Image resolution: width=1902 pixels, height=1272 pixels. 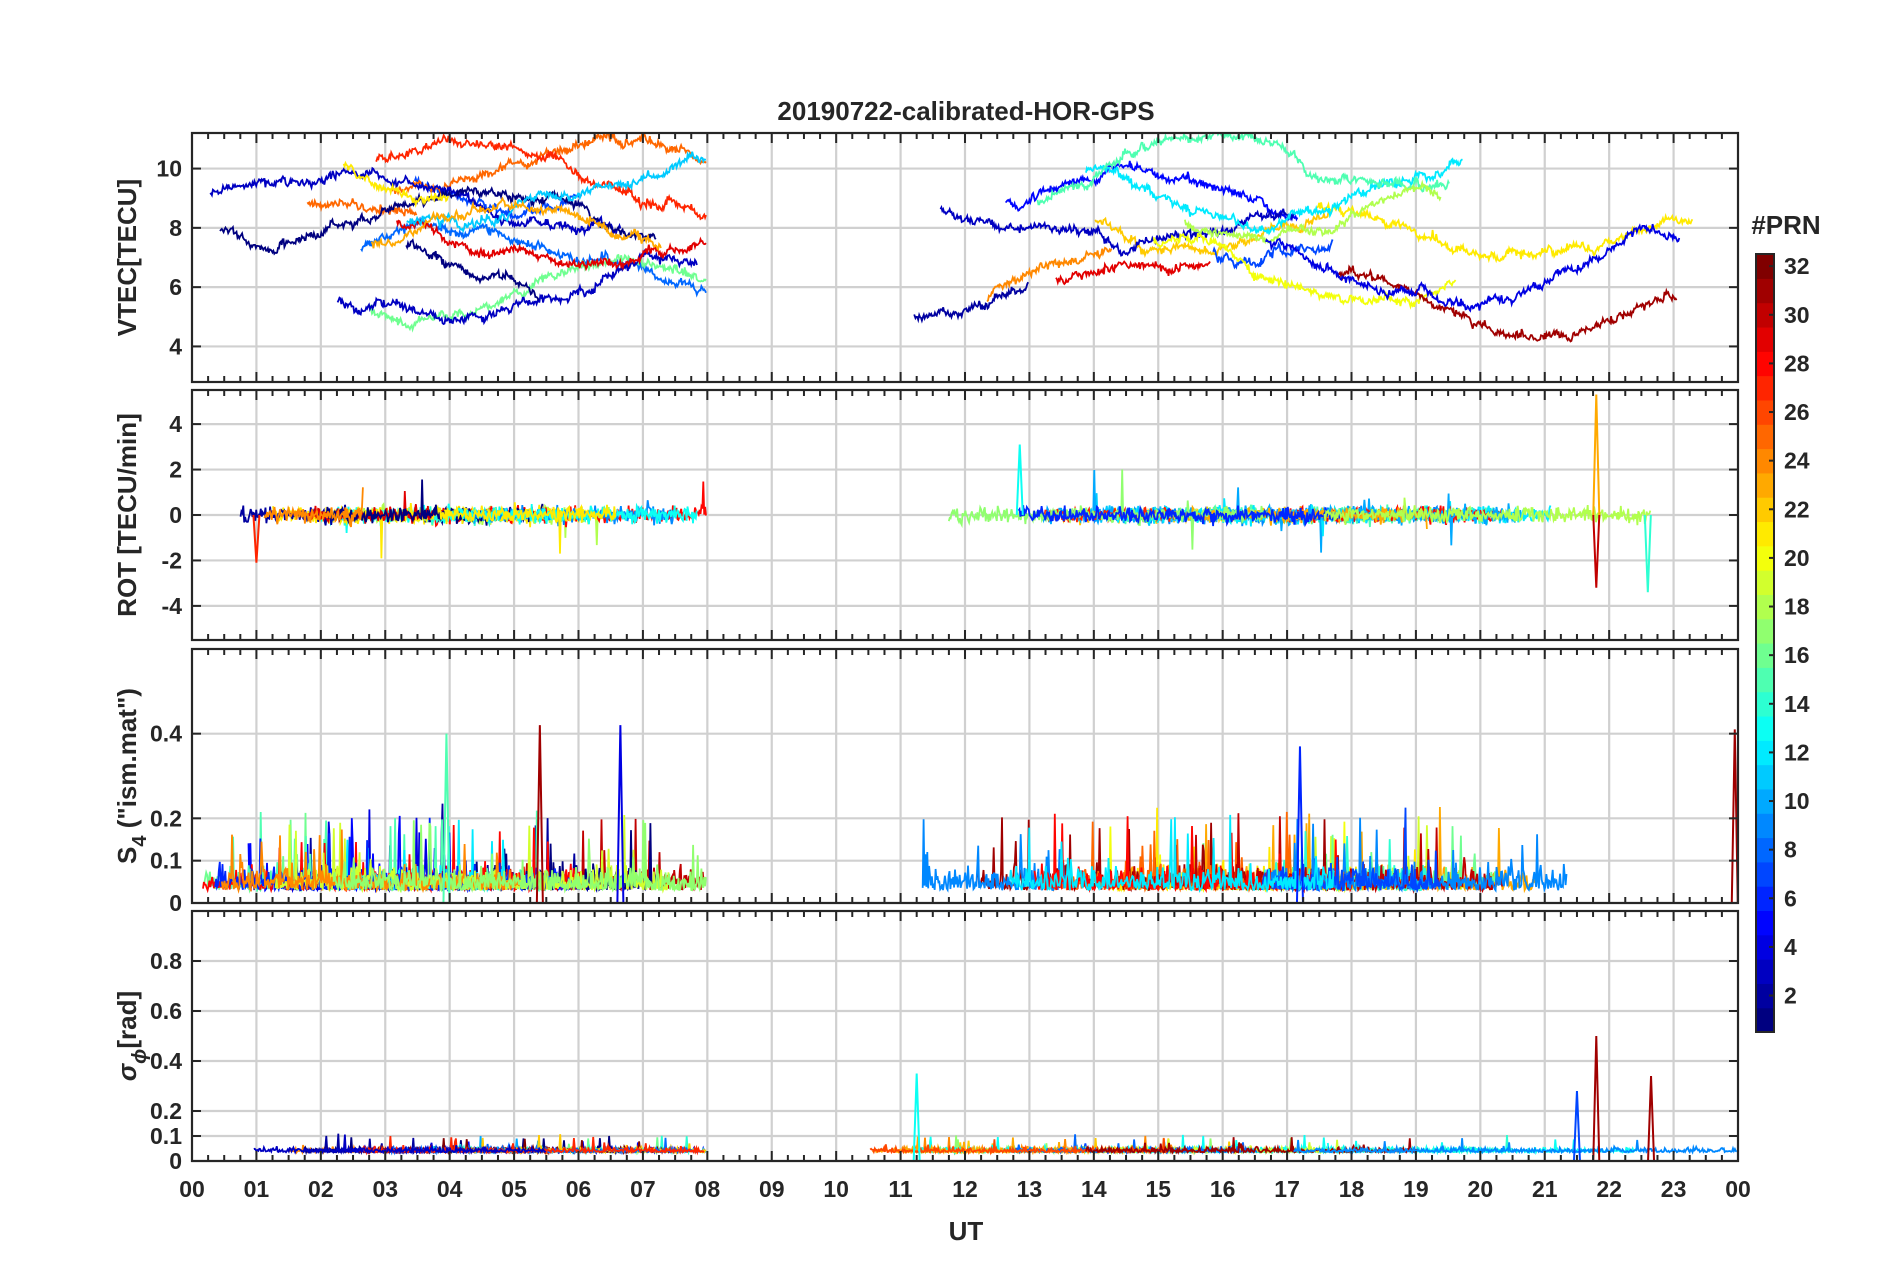 I want to click on x-tick-label: 07, so click(x=643, y=1189).